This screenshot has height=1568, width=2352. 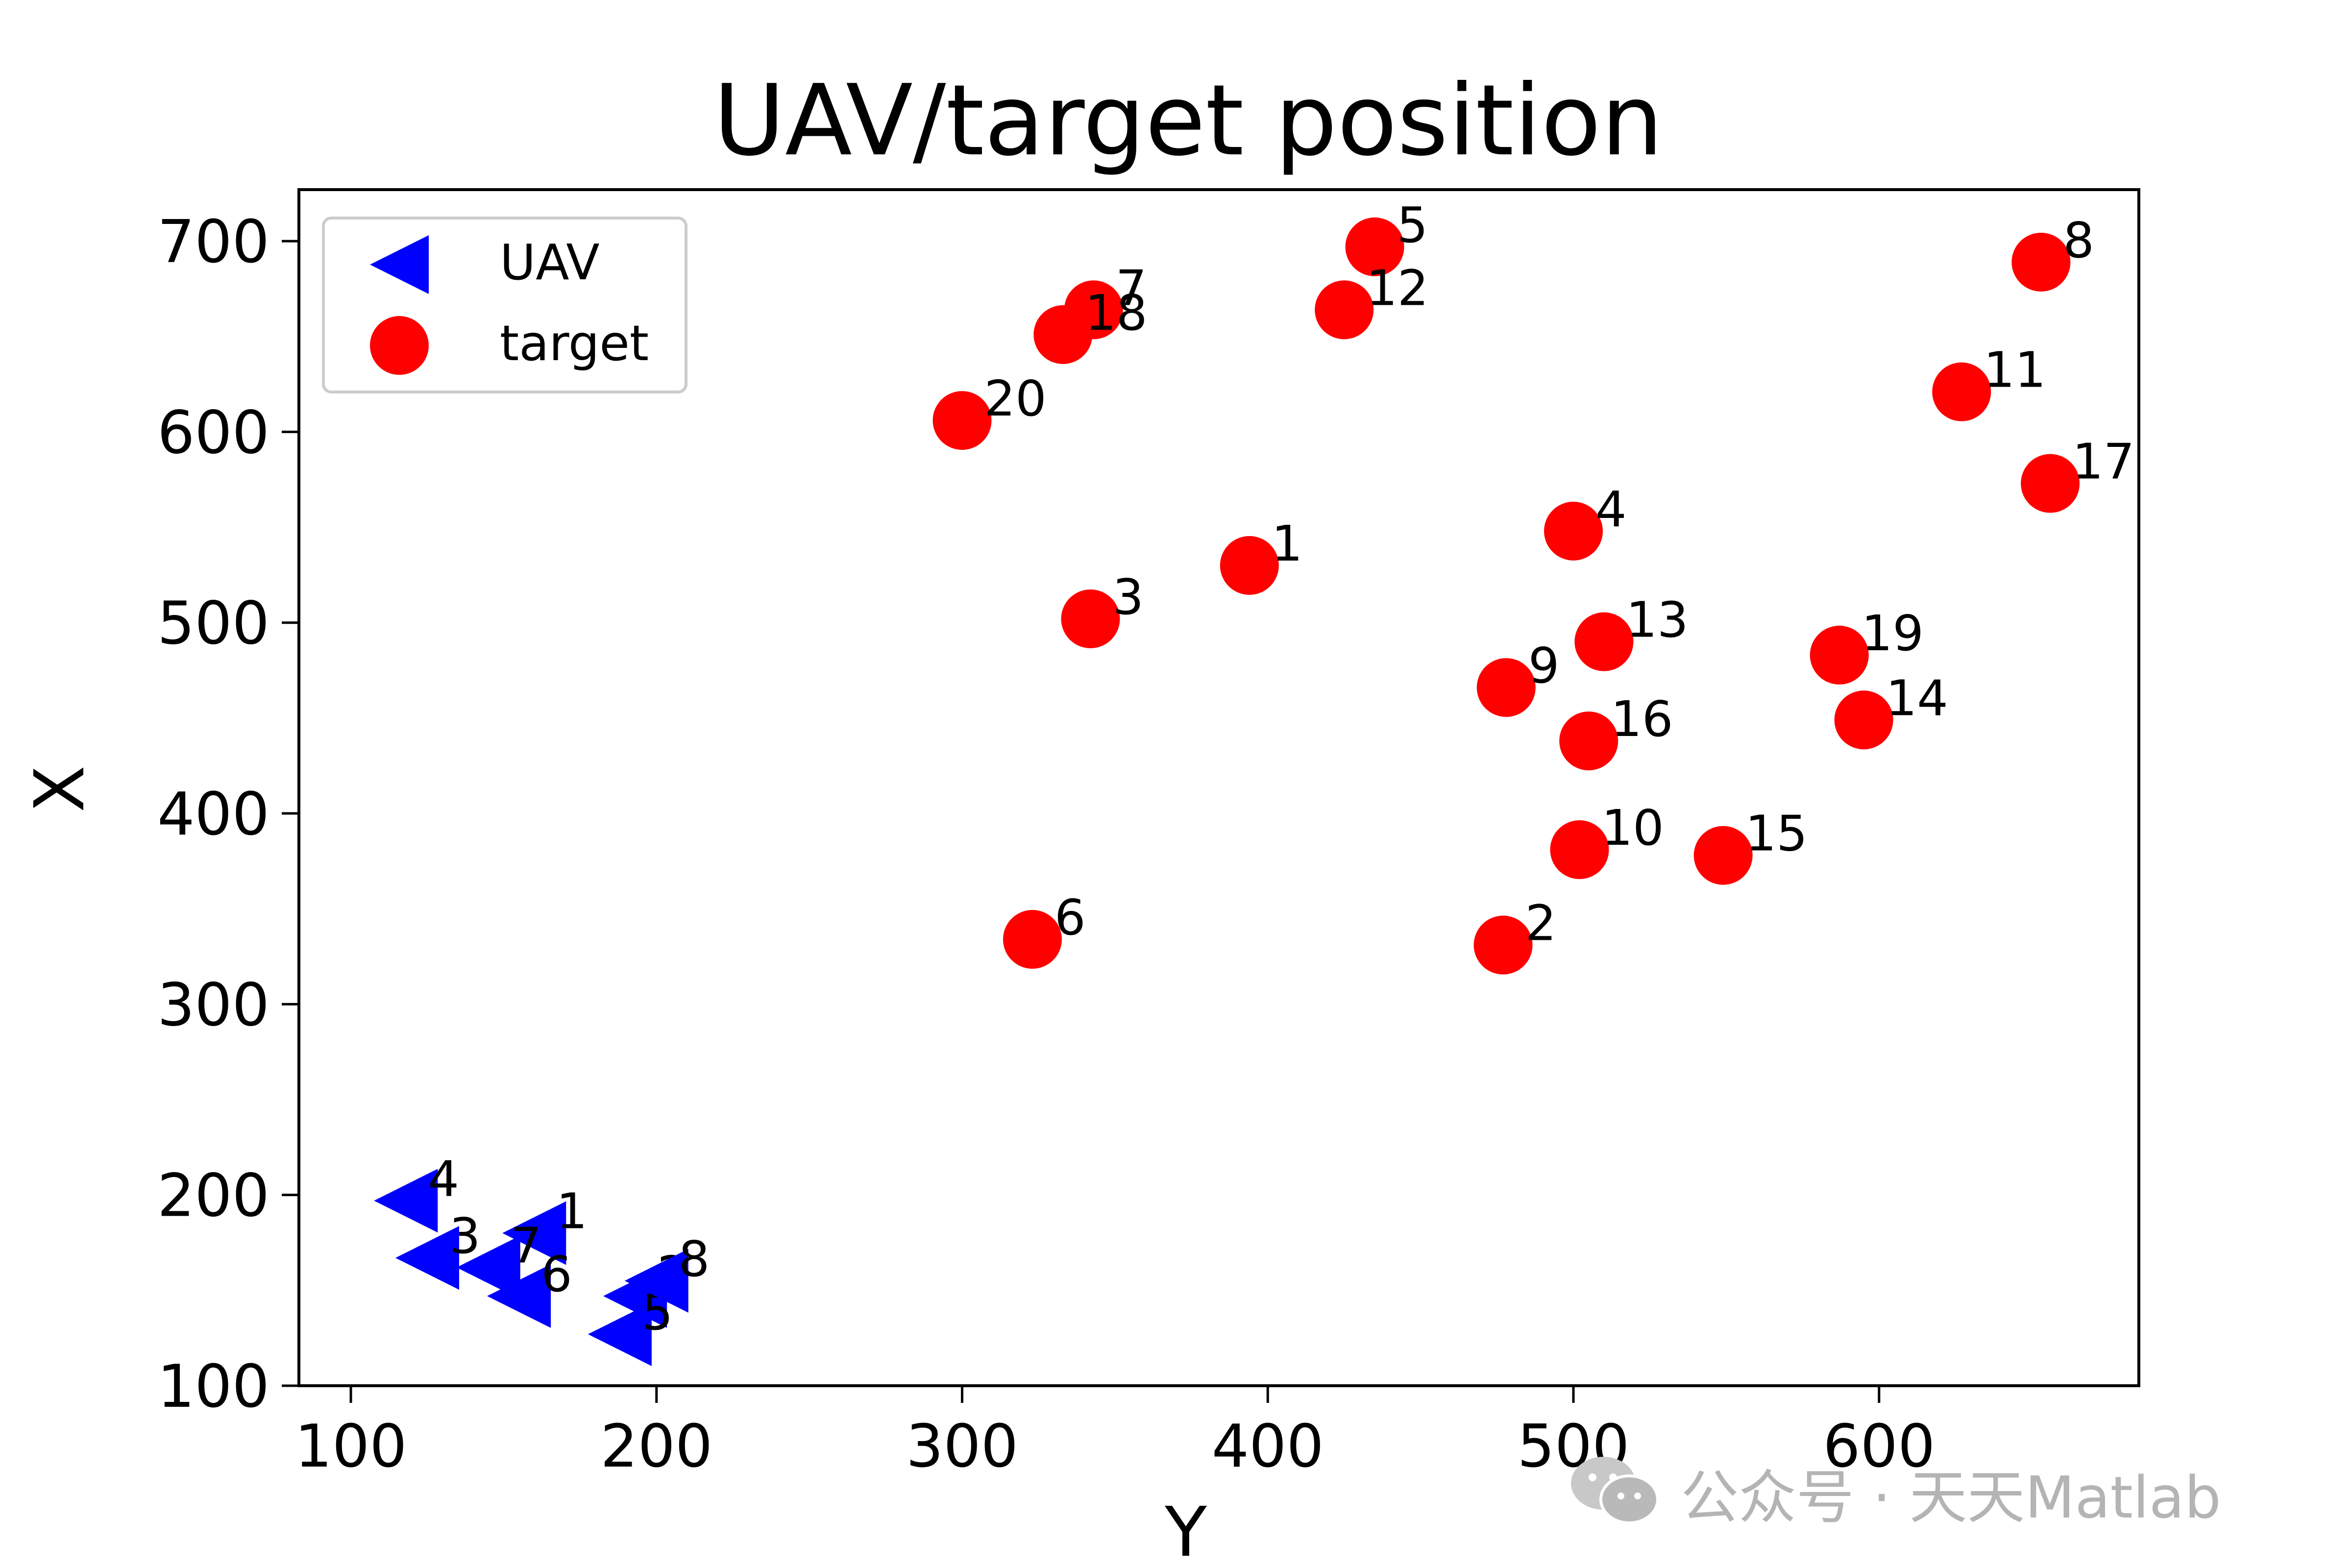 I want to click on target-point-label: 16, so click(x=1642, y=719).